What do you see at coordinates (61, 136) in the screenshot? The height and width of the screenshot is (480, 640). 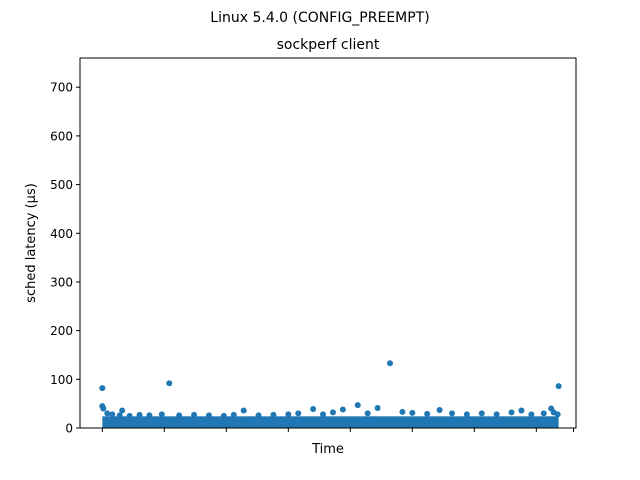 I see `y-tick-label: 600` at bounding box center [61, 136].